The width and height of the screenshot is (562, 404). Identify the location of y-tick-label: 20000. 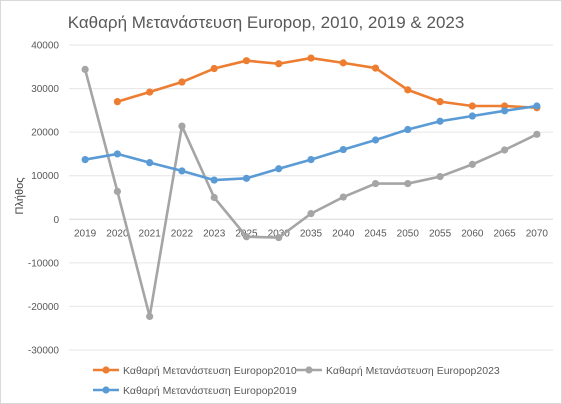
(45, 133).